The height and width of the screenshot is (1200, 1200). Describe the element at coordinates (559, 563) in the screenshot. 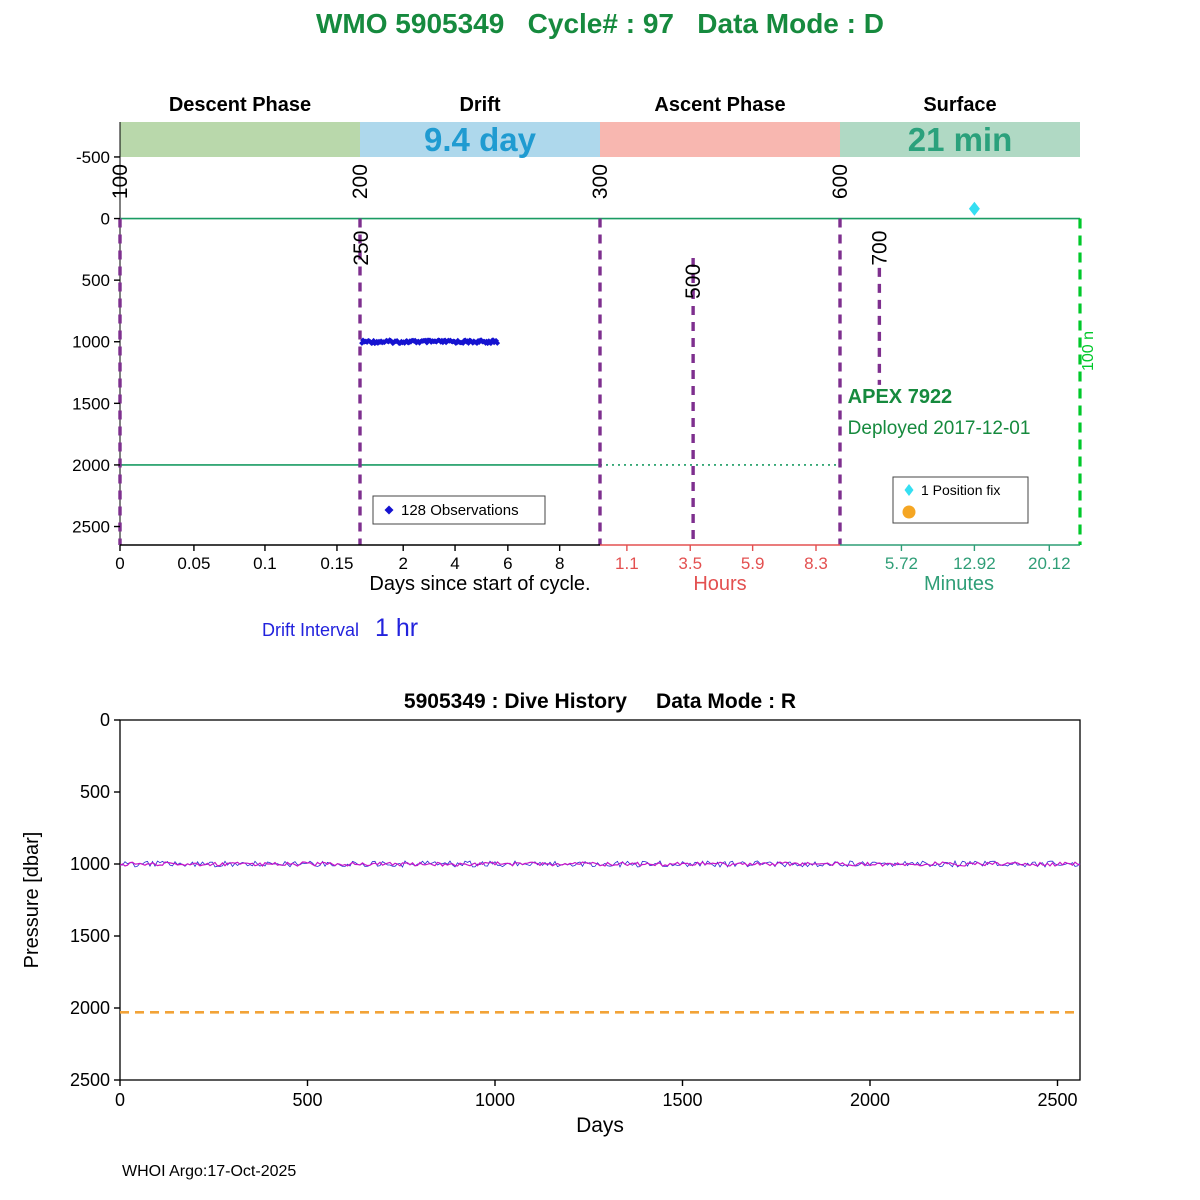

I see `x-tick-label: 8` at that location.